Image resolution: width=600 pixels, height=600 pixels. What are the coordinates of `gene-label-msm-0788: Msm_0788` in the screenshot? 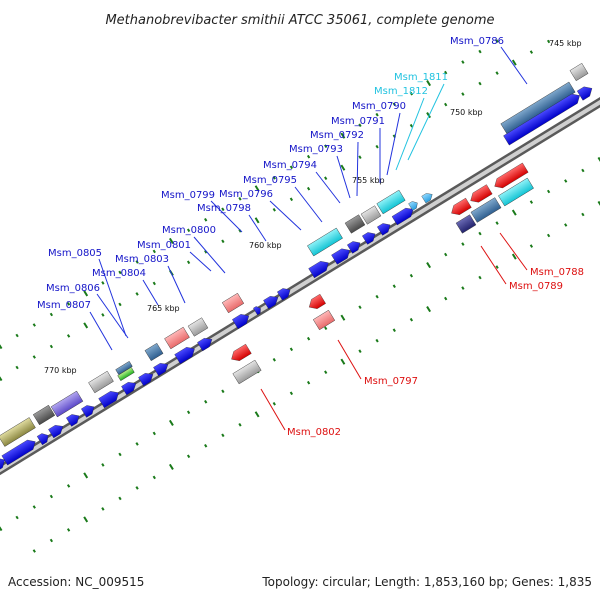 It's located at (557, 272).